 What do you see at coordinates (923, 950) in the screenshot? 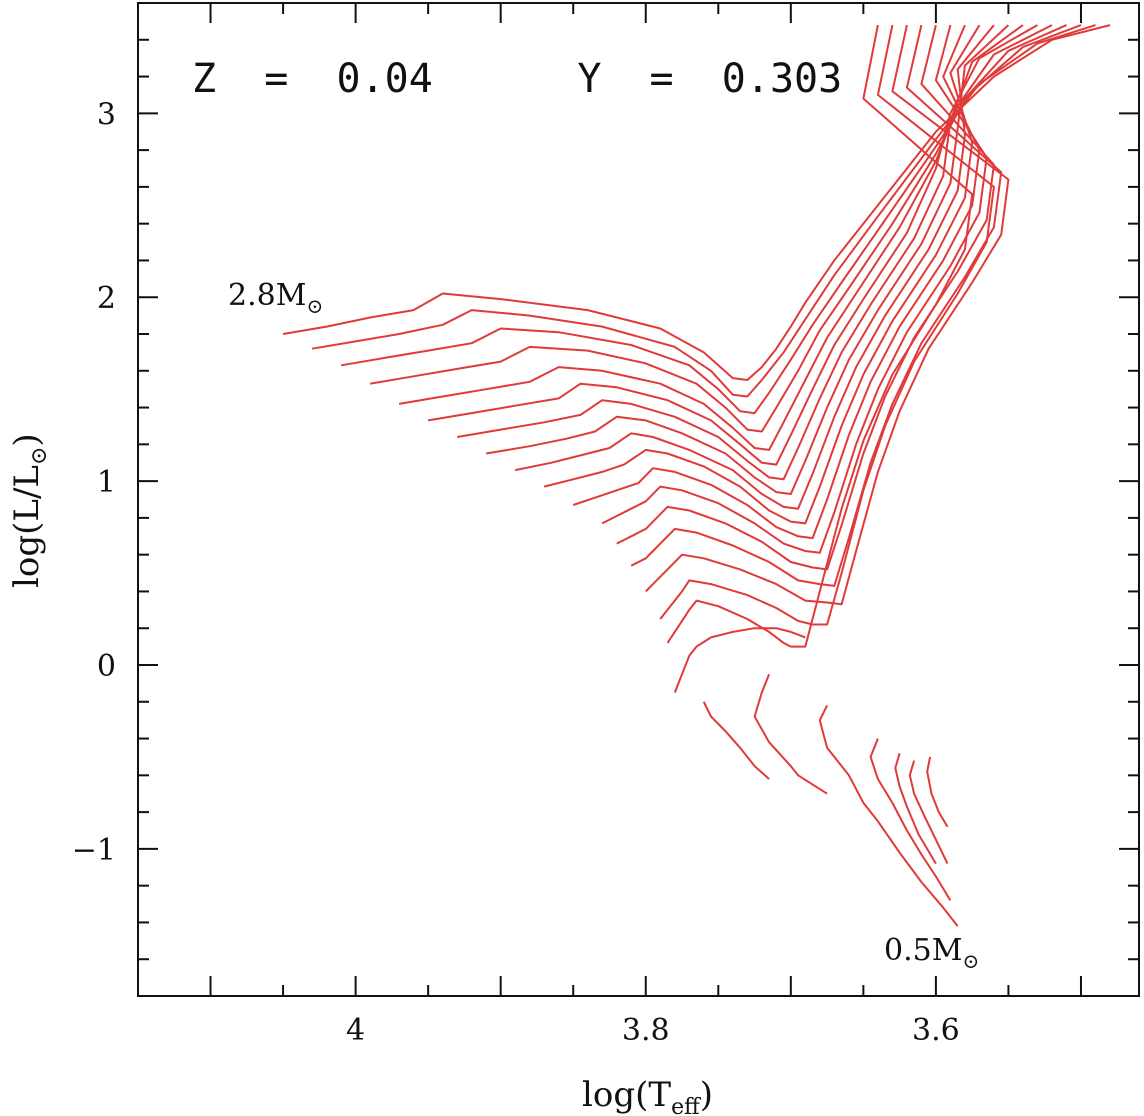
I see `bottom-mass-value: 0.5M` at bounding box center [923, 950].